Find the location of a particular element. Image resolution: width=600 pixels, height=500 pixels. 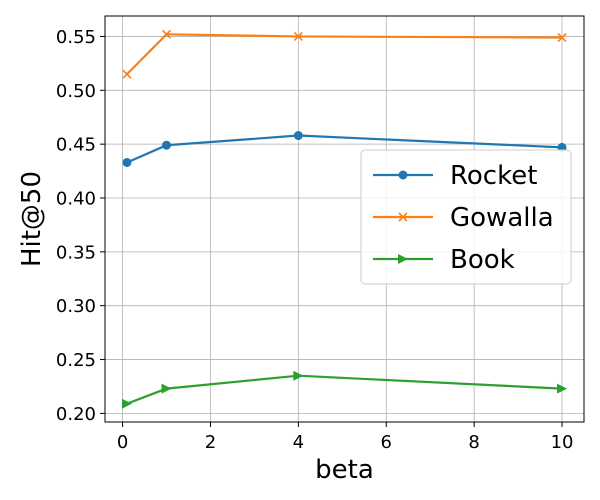

y-tick-label: 0.40 is located at coordinates (76, 199).